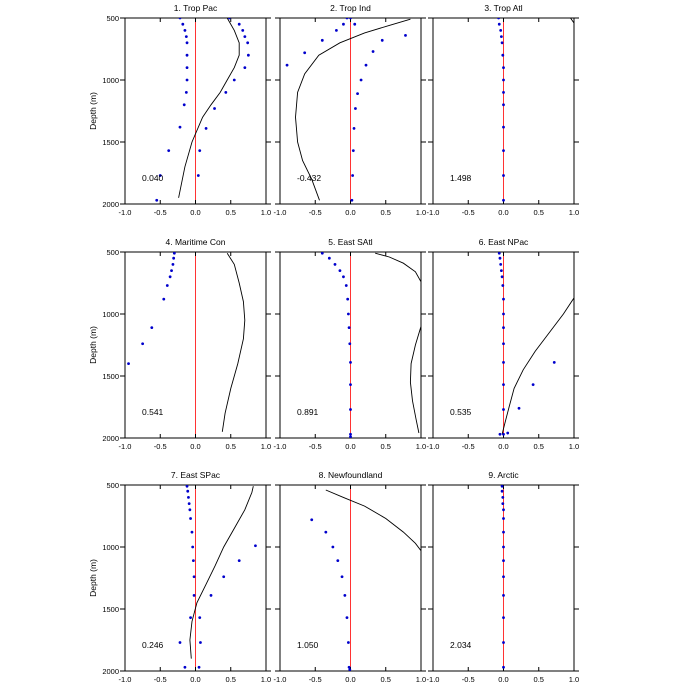  I want to click on panel-6: 6. East NPac -1.0 -0.5 0.0 0.5 1.0 0.535, so click(503, 344).